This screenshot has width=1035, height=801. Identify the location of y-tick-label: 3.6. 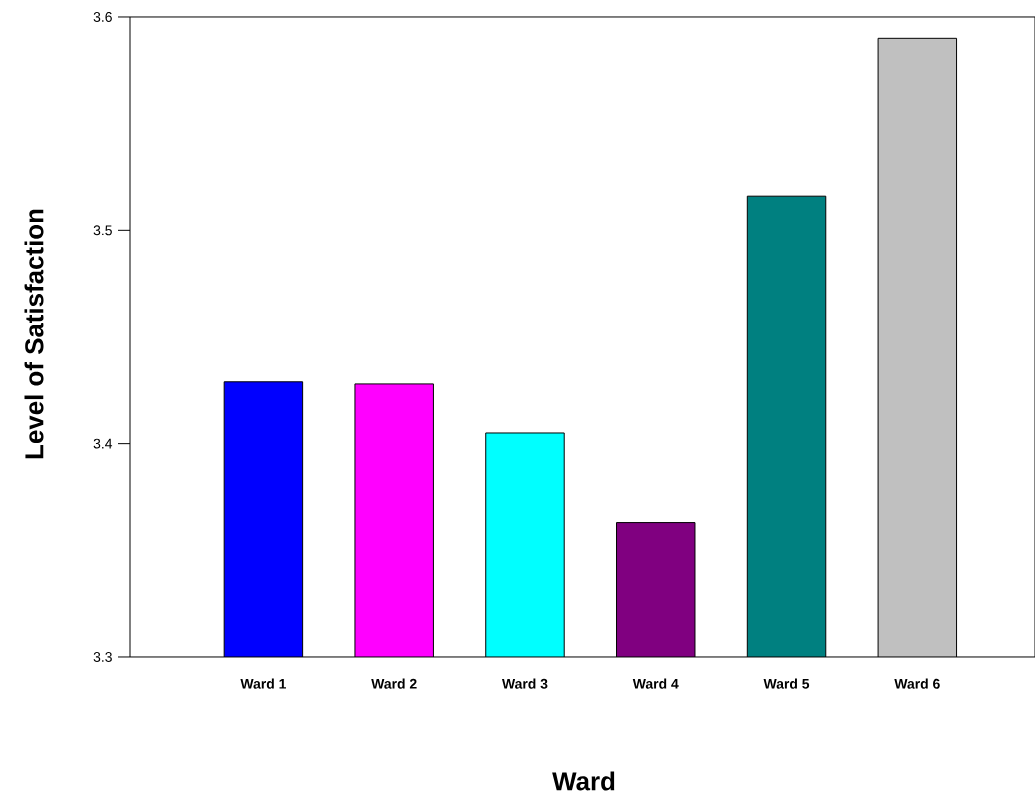
(102, 17).